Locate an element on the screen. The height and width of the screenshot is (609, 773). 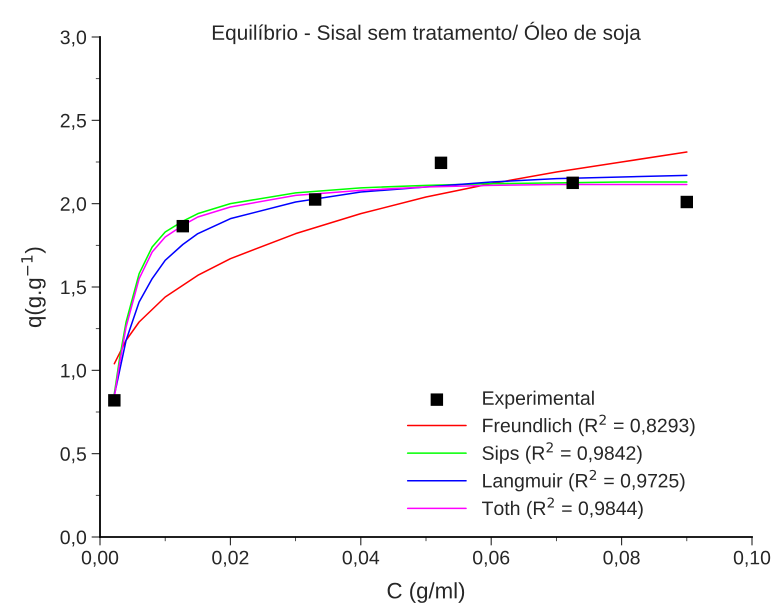
x-tick-label: 0,06 is located at coordinates (491, 558).